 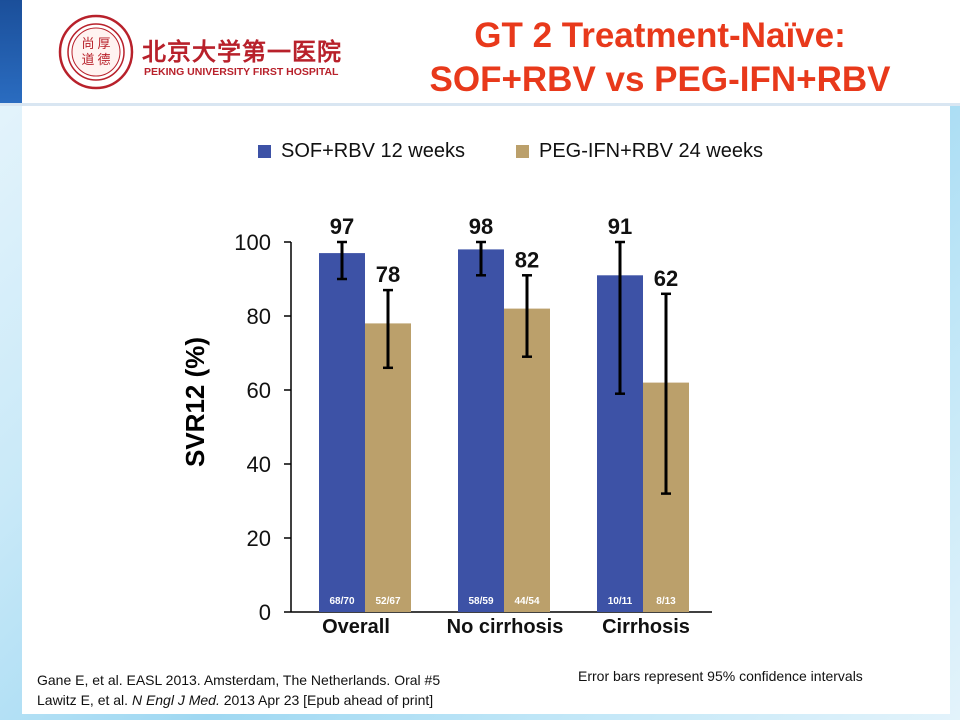 I want to click on y-tick-label: 40, so click(x=259, y=464).